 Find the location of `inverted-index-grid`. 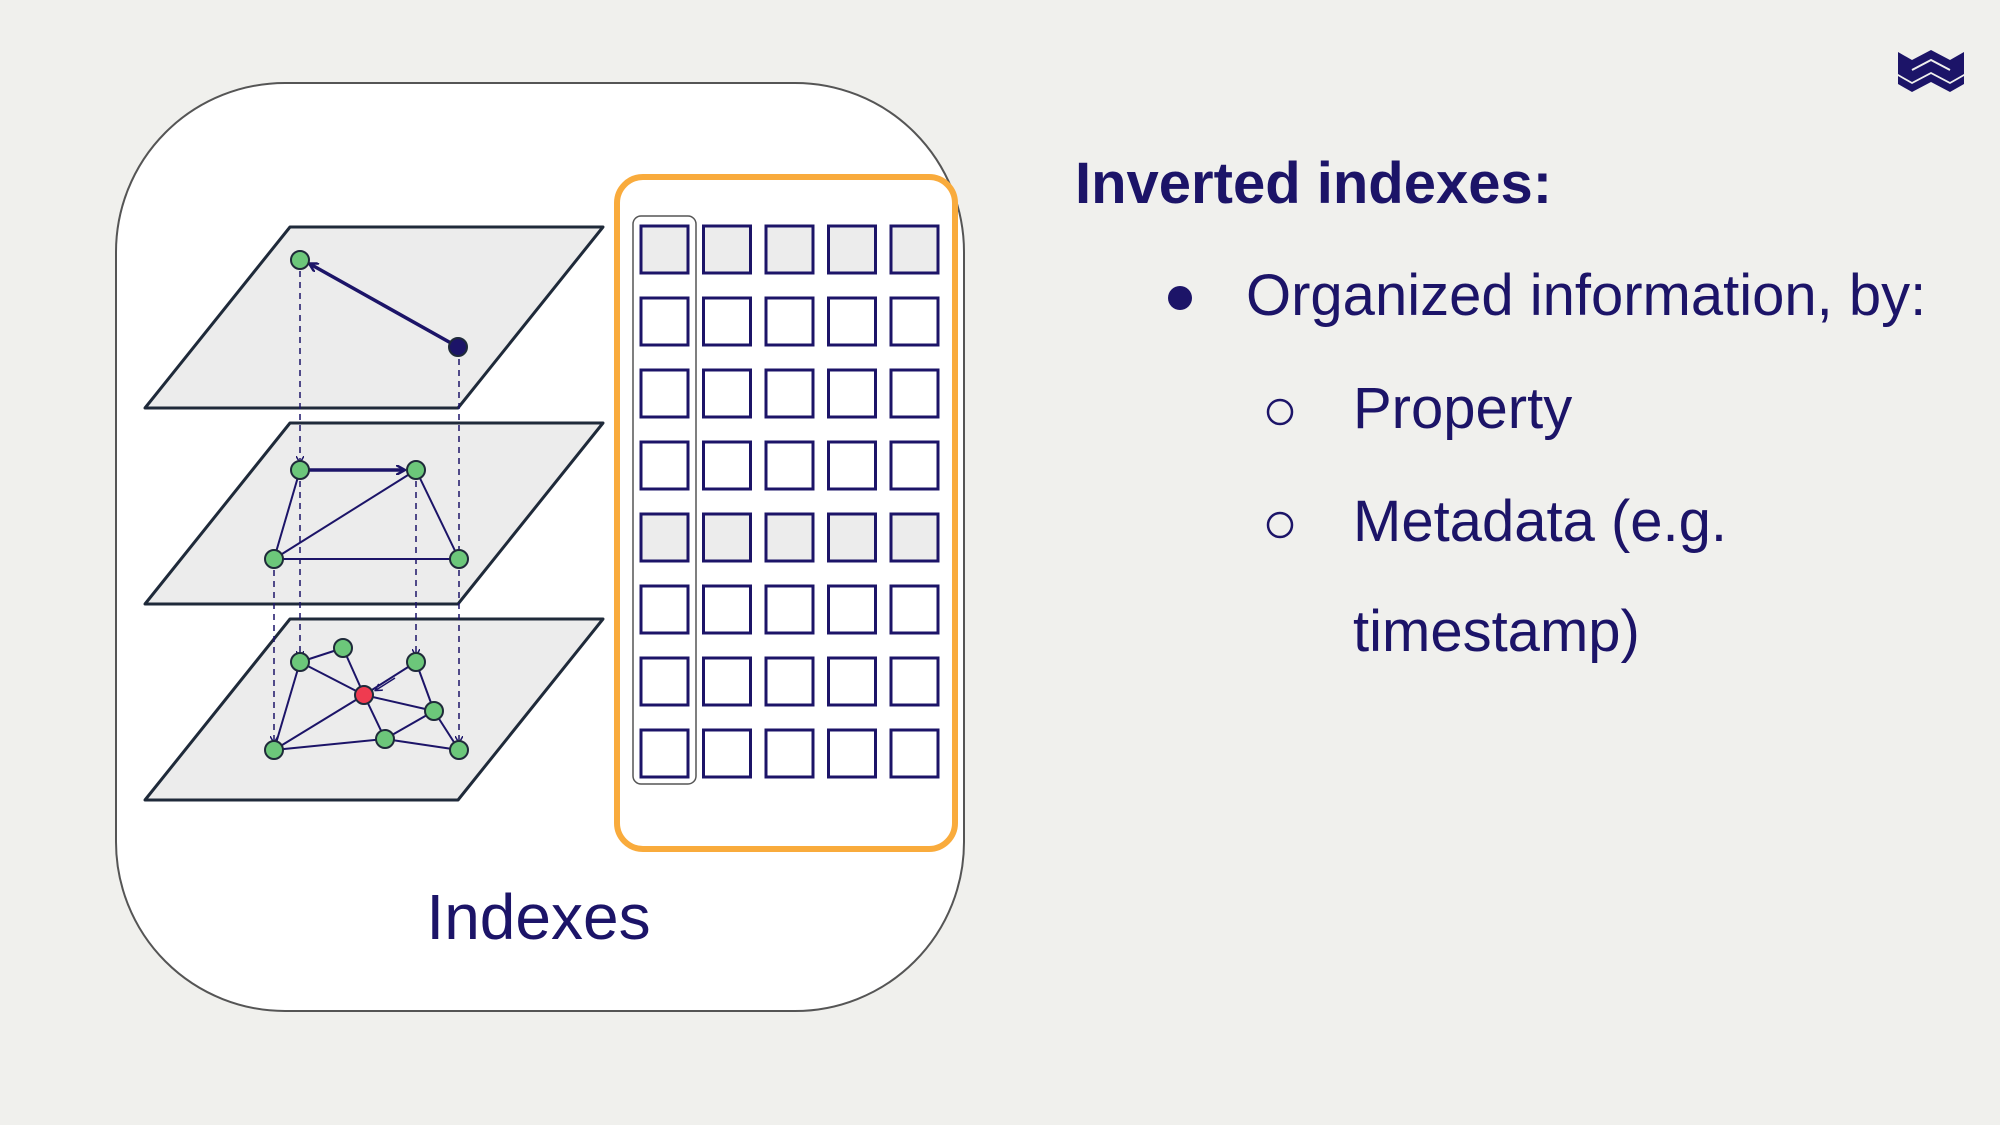

inverted-index-grid is located at coordinates (789, 501).